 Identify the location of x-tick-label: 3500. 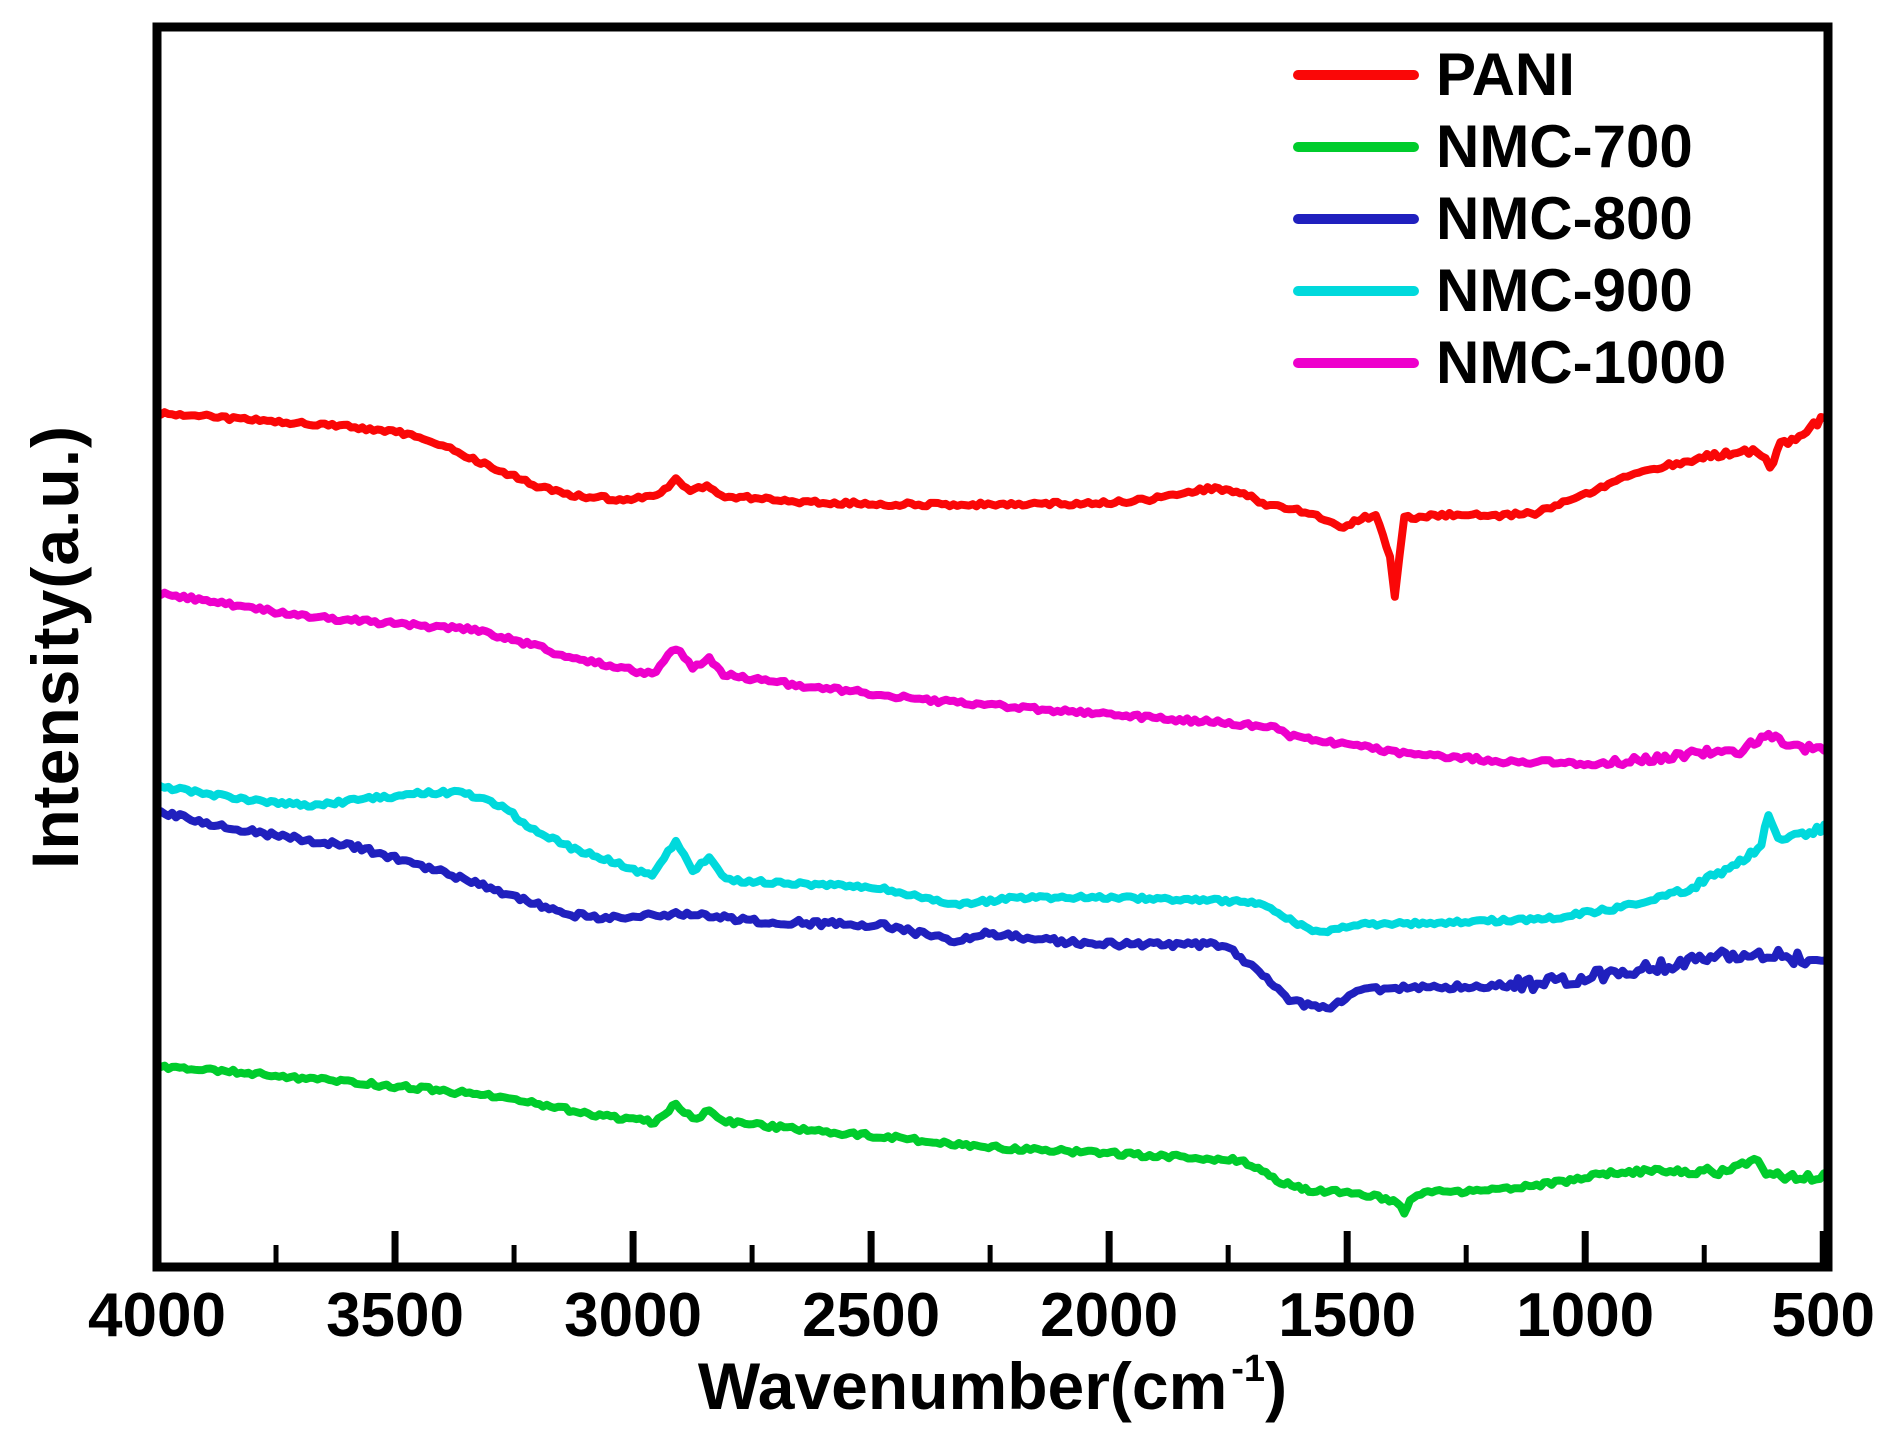
(395, 1315).